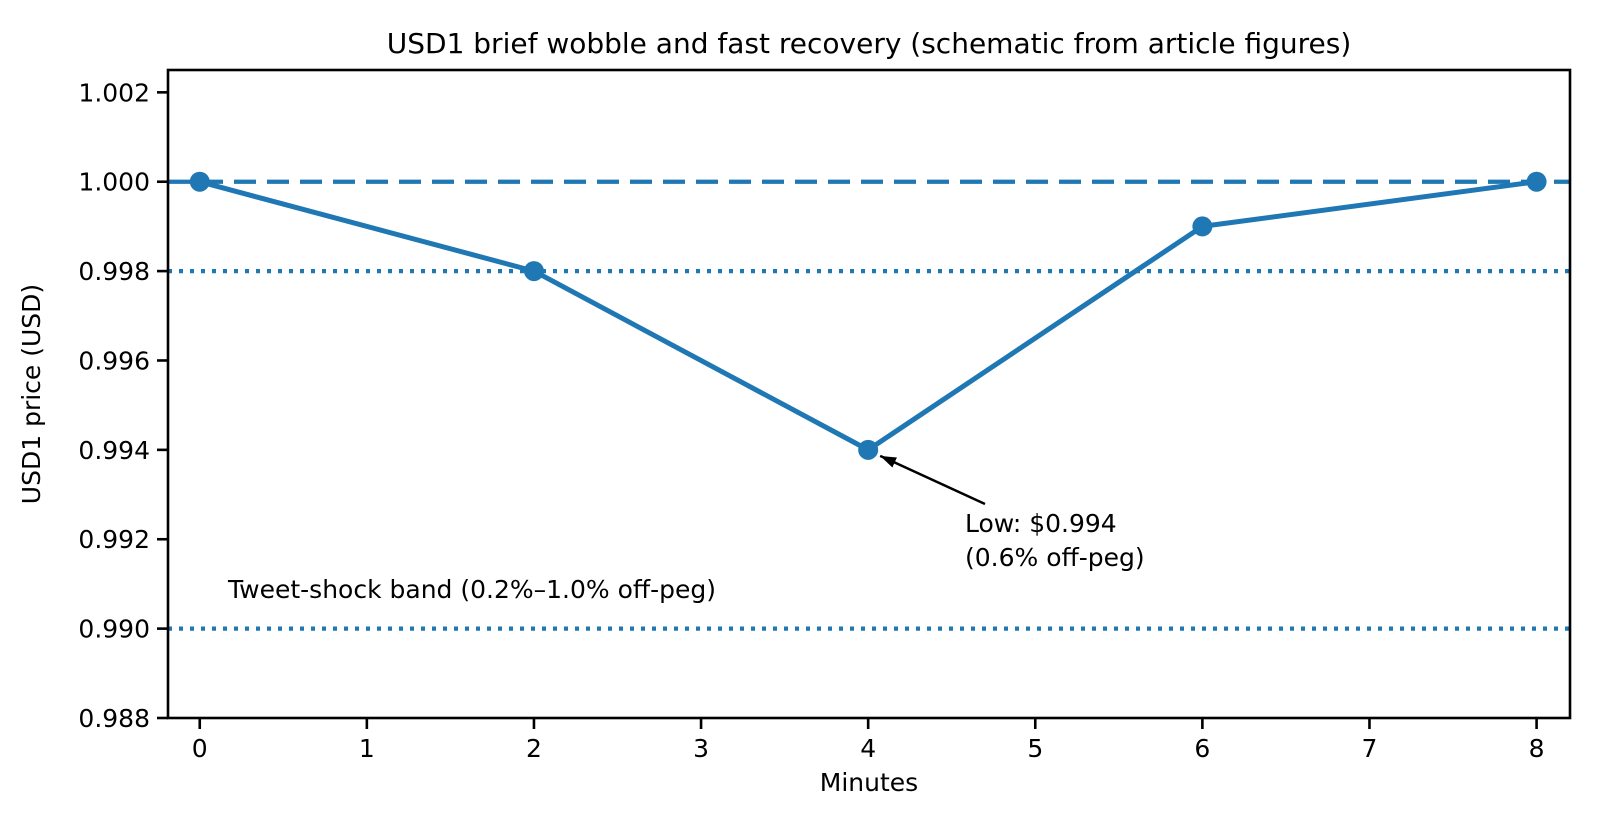  What do you see at coordinates (1370, 748) in the screenshot?
I see `x-tick-label: 7` at bounding box center [1370, 748].